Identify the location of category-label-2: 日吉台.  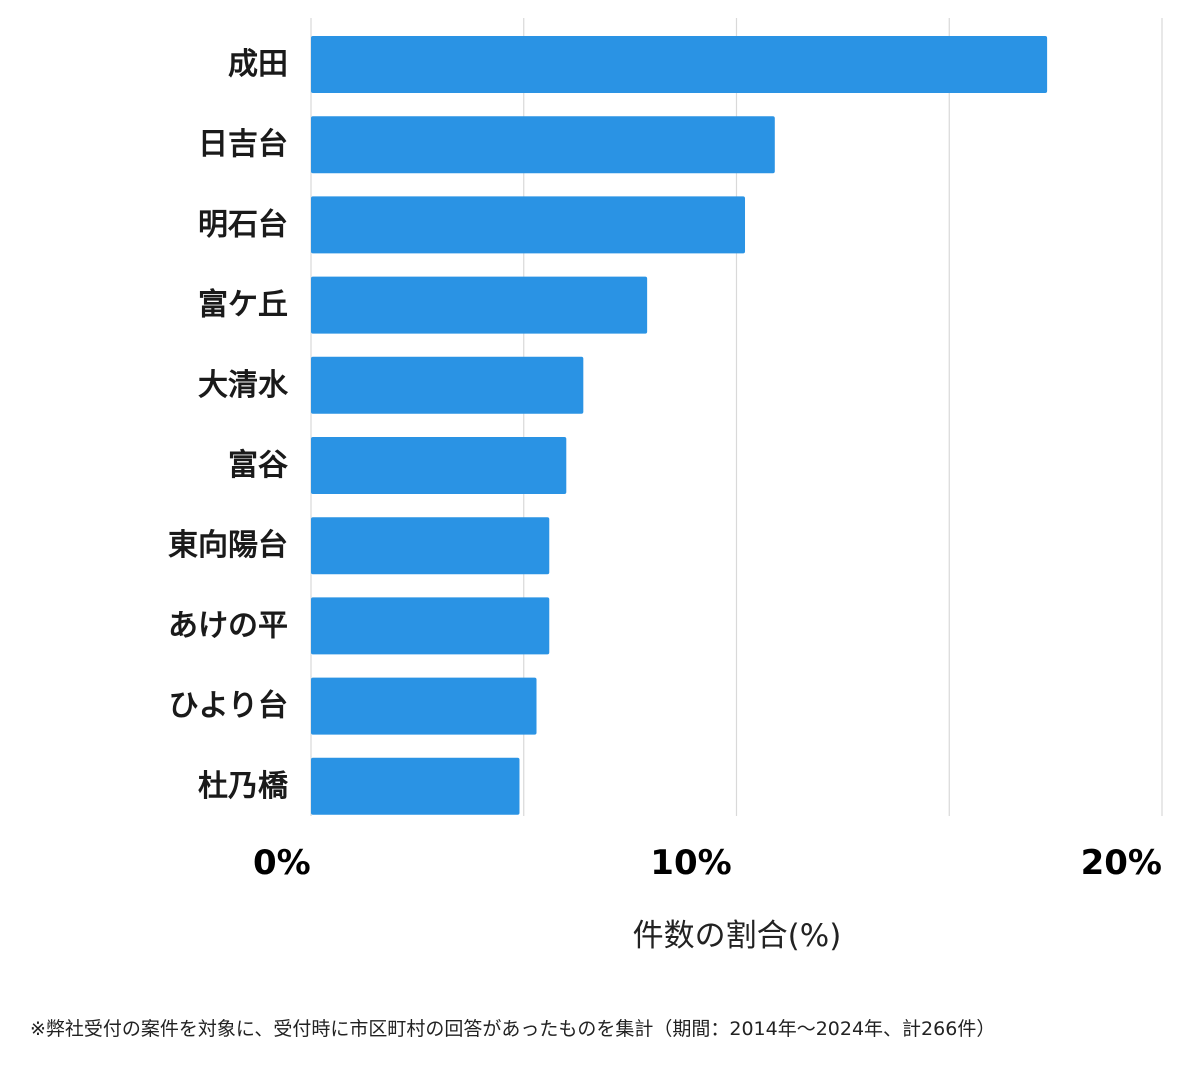
(243, 144).